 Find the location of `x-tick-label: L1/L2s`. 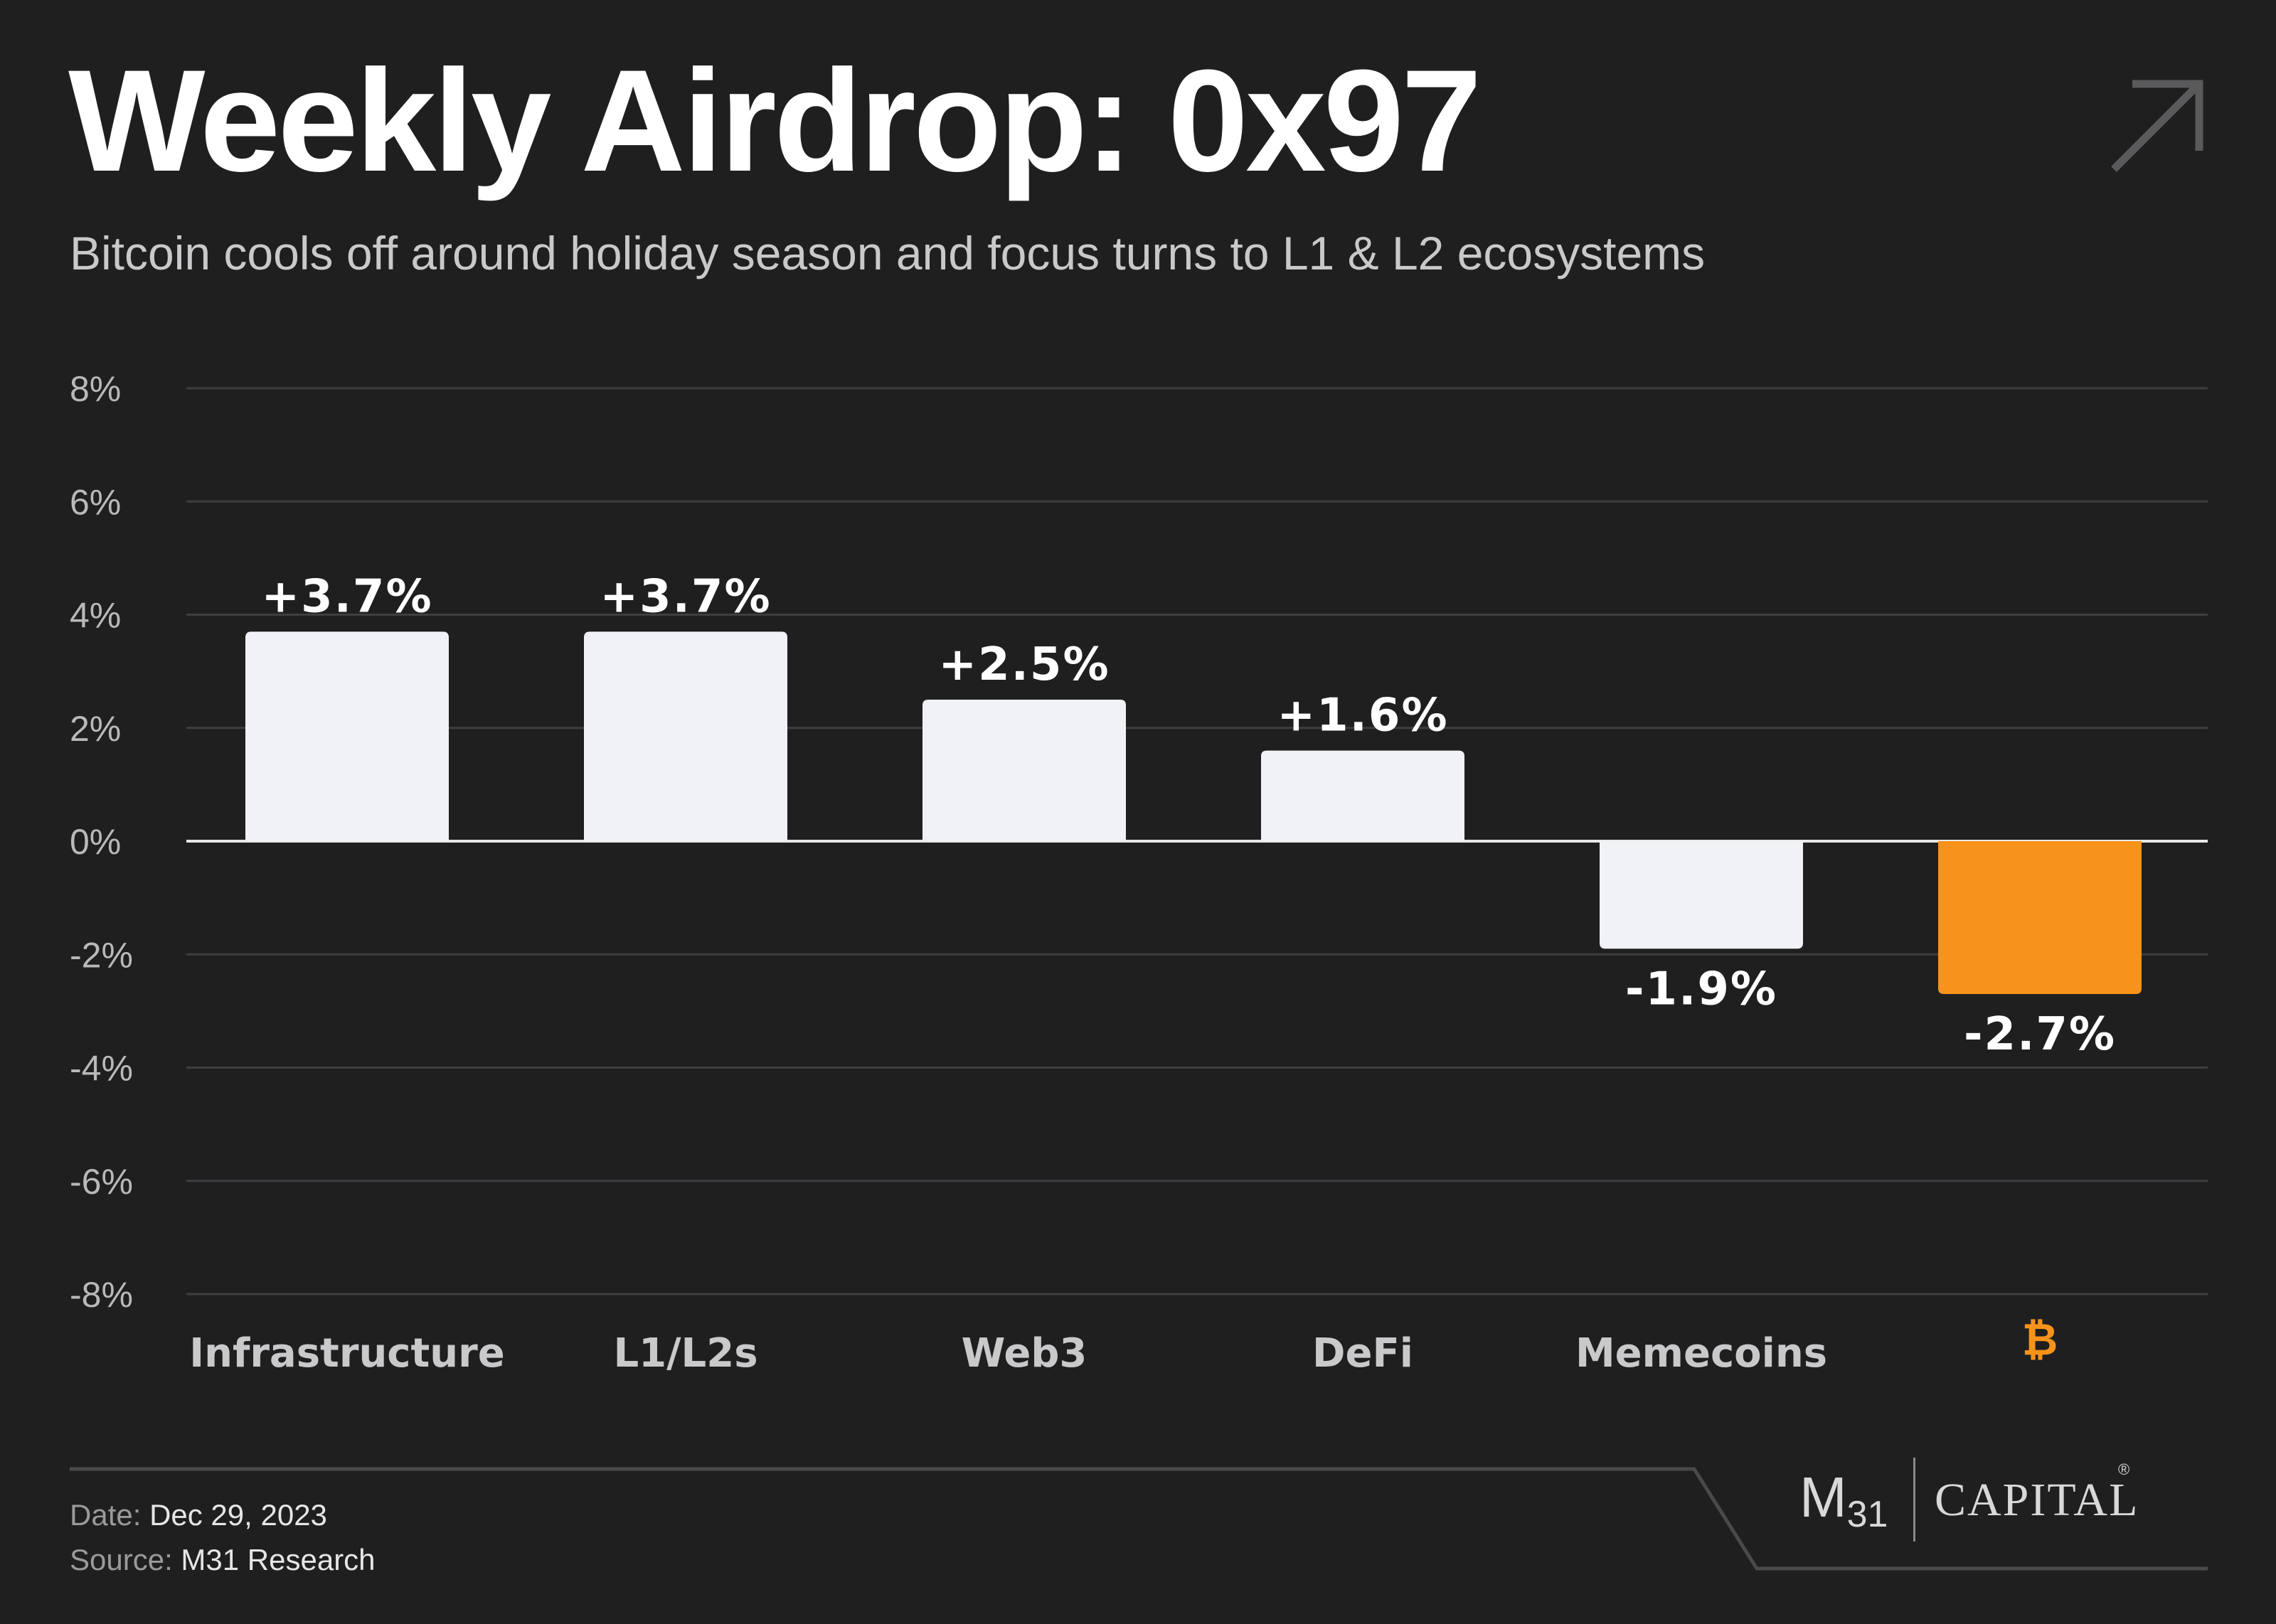

x-tick-label: L1/L2s is located at coordinates (685, 1353).